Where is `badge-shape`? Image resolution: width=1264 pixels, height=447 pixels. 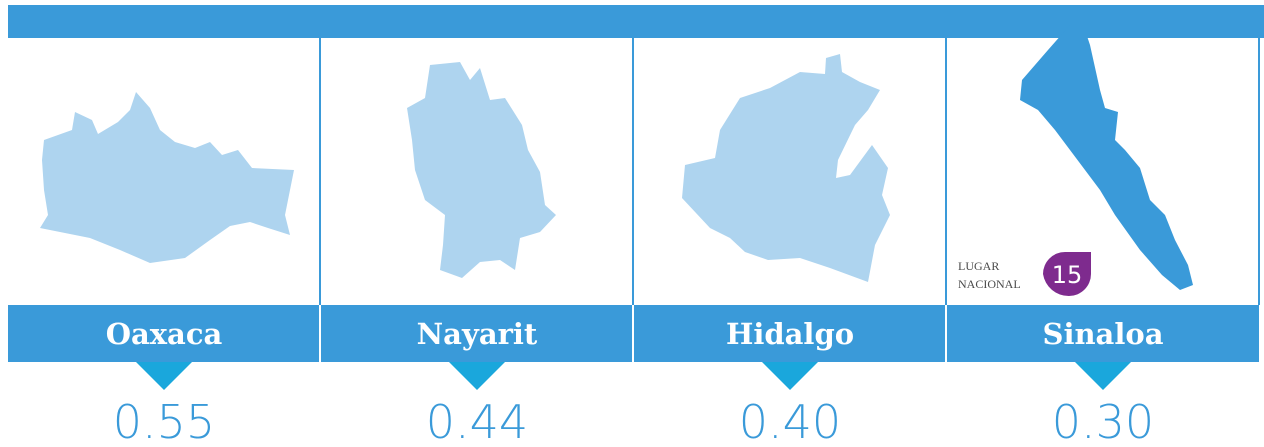
badge-shape is located at coordinates (1067, 274).